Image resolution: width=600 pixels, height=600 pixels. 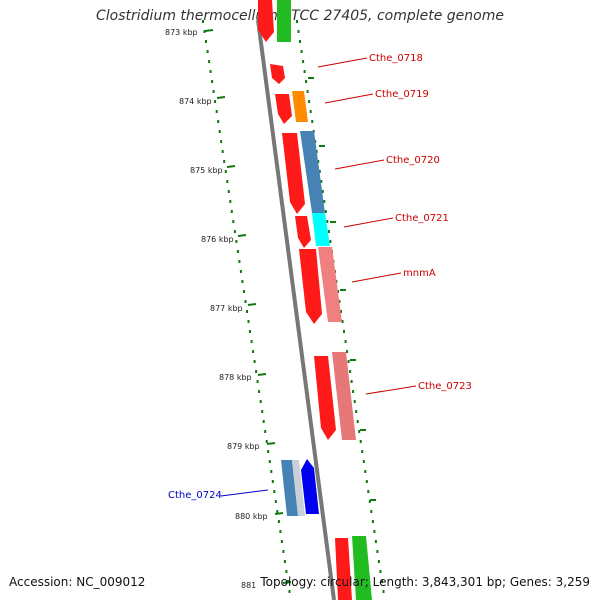 I want to click on gene-box-orange, so click(x=300, y=106).